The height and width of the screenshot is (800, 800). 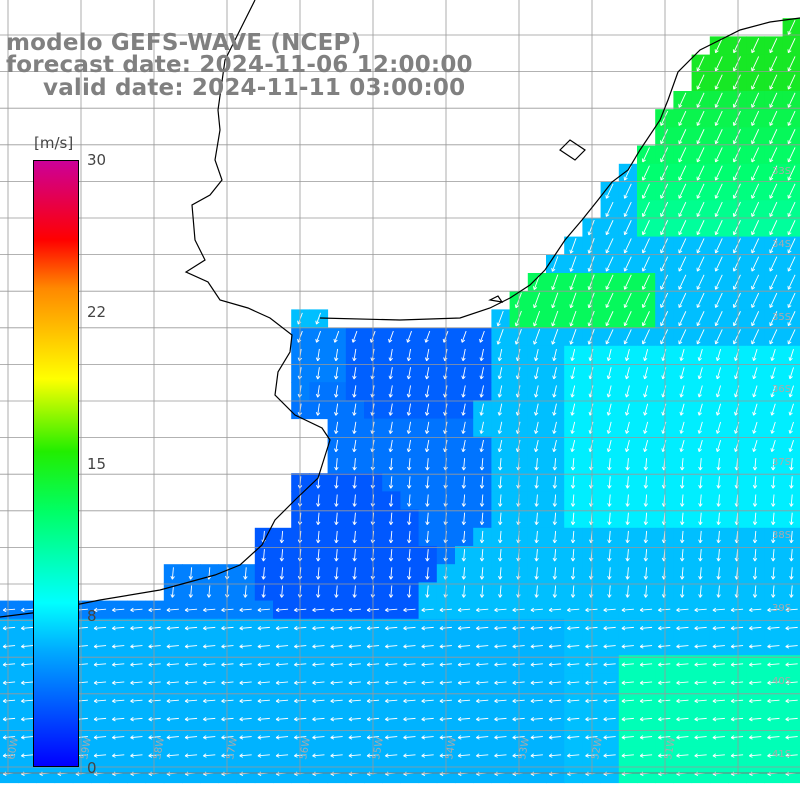 What do you see at coordinates (56, 463) in the screenshot?
I see `colorbar` at bounding box center [56, 463].